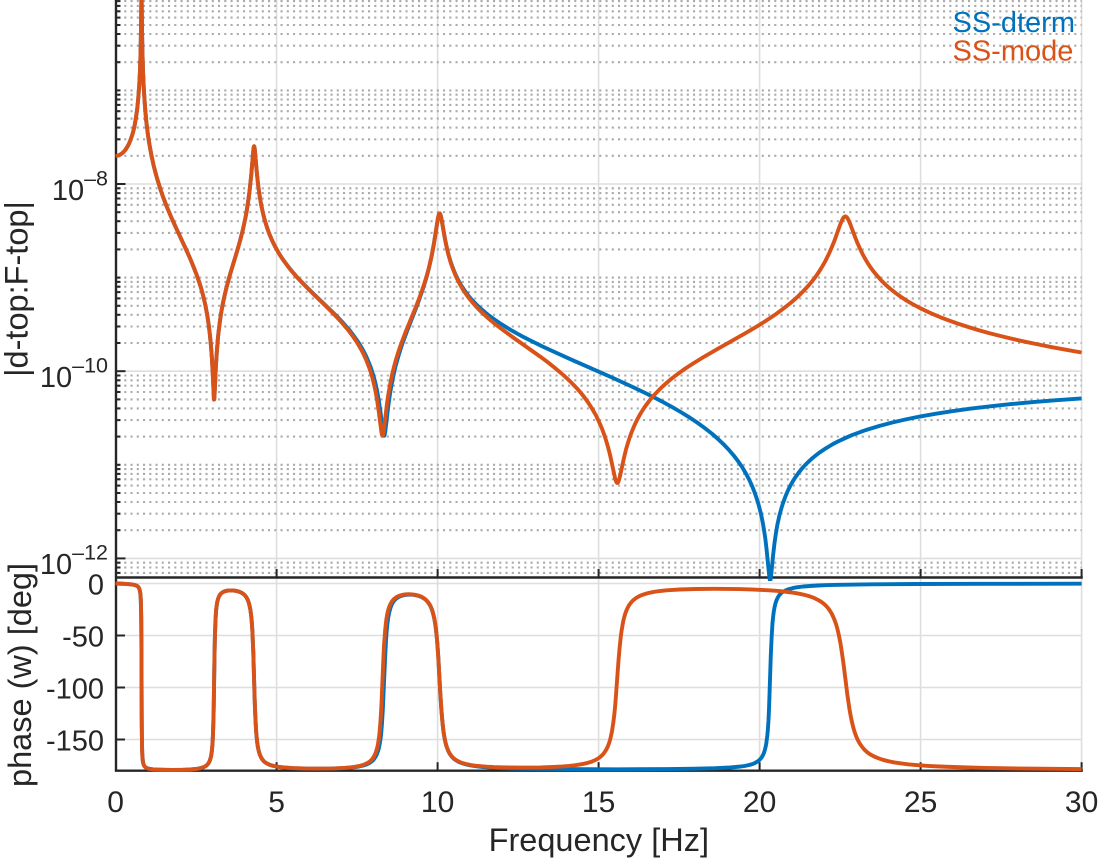 This screenshot has width=1098, height=860. What do you see at coordinates (437, 802) in the screenshot?
I see `svg-text: 10` at bounding box center [437, 802].